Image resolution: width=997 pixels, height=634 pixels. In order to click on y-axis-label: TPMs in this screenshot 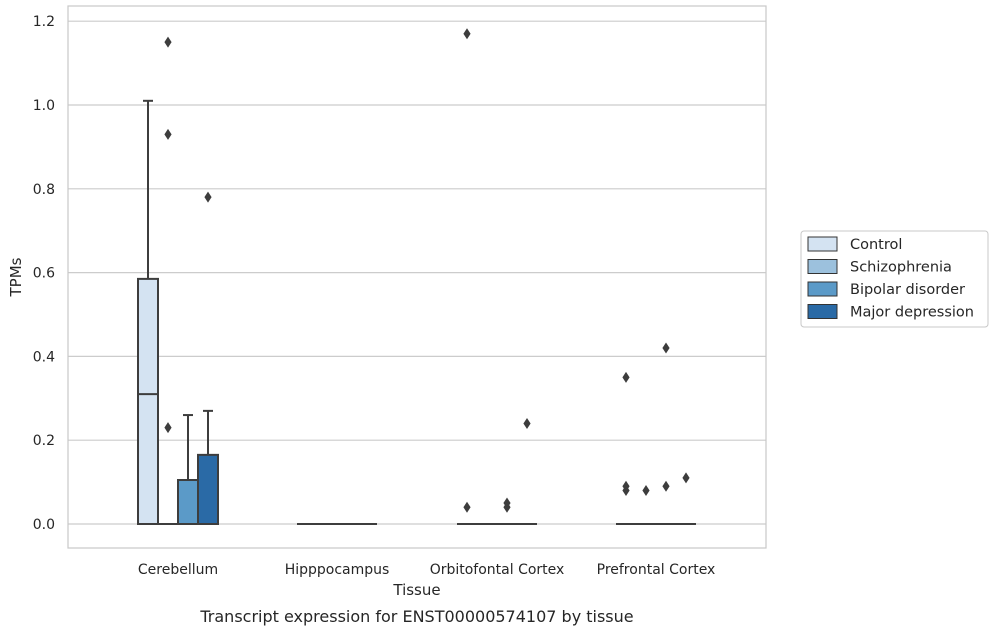, I will do `click(16, 277)`.